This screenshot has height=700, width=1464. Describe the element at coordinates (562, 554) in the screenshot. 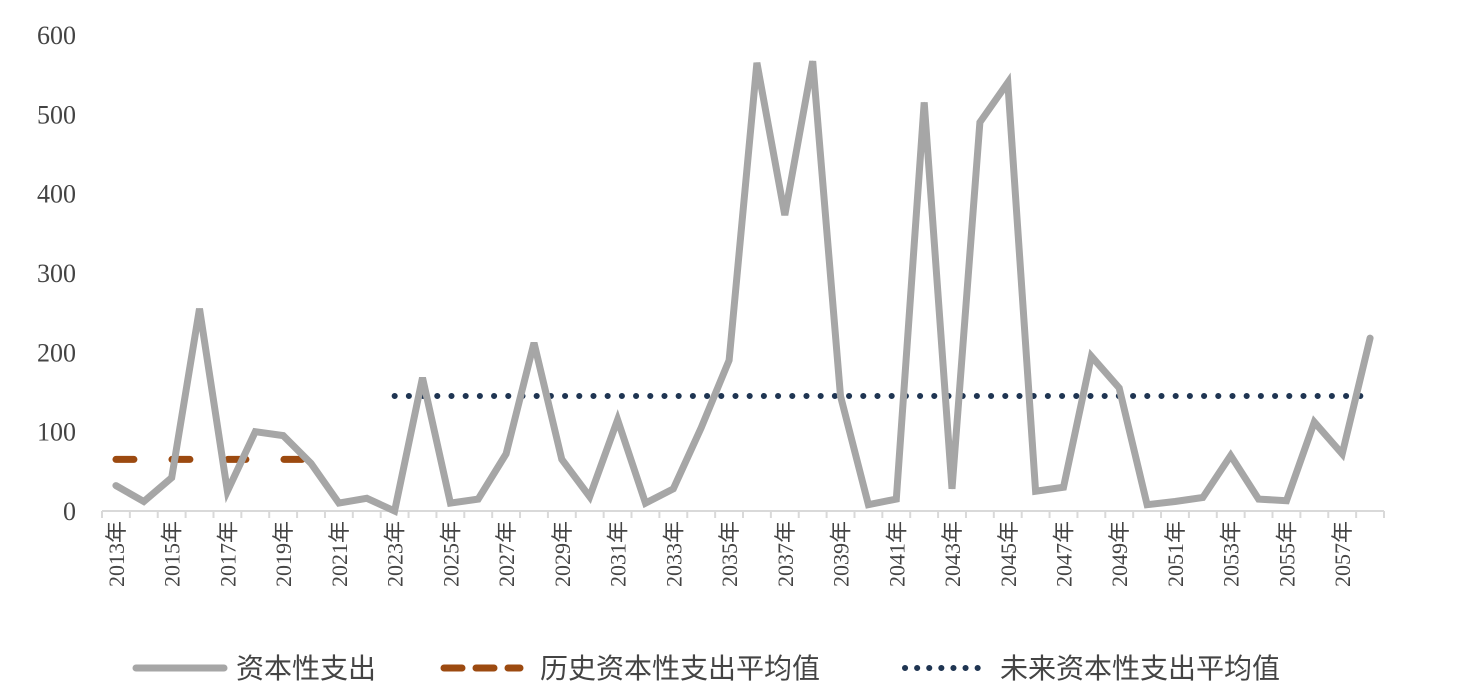

I see `x-tick-label: 2029年` at that location.